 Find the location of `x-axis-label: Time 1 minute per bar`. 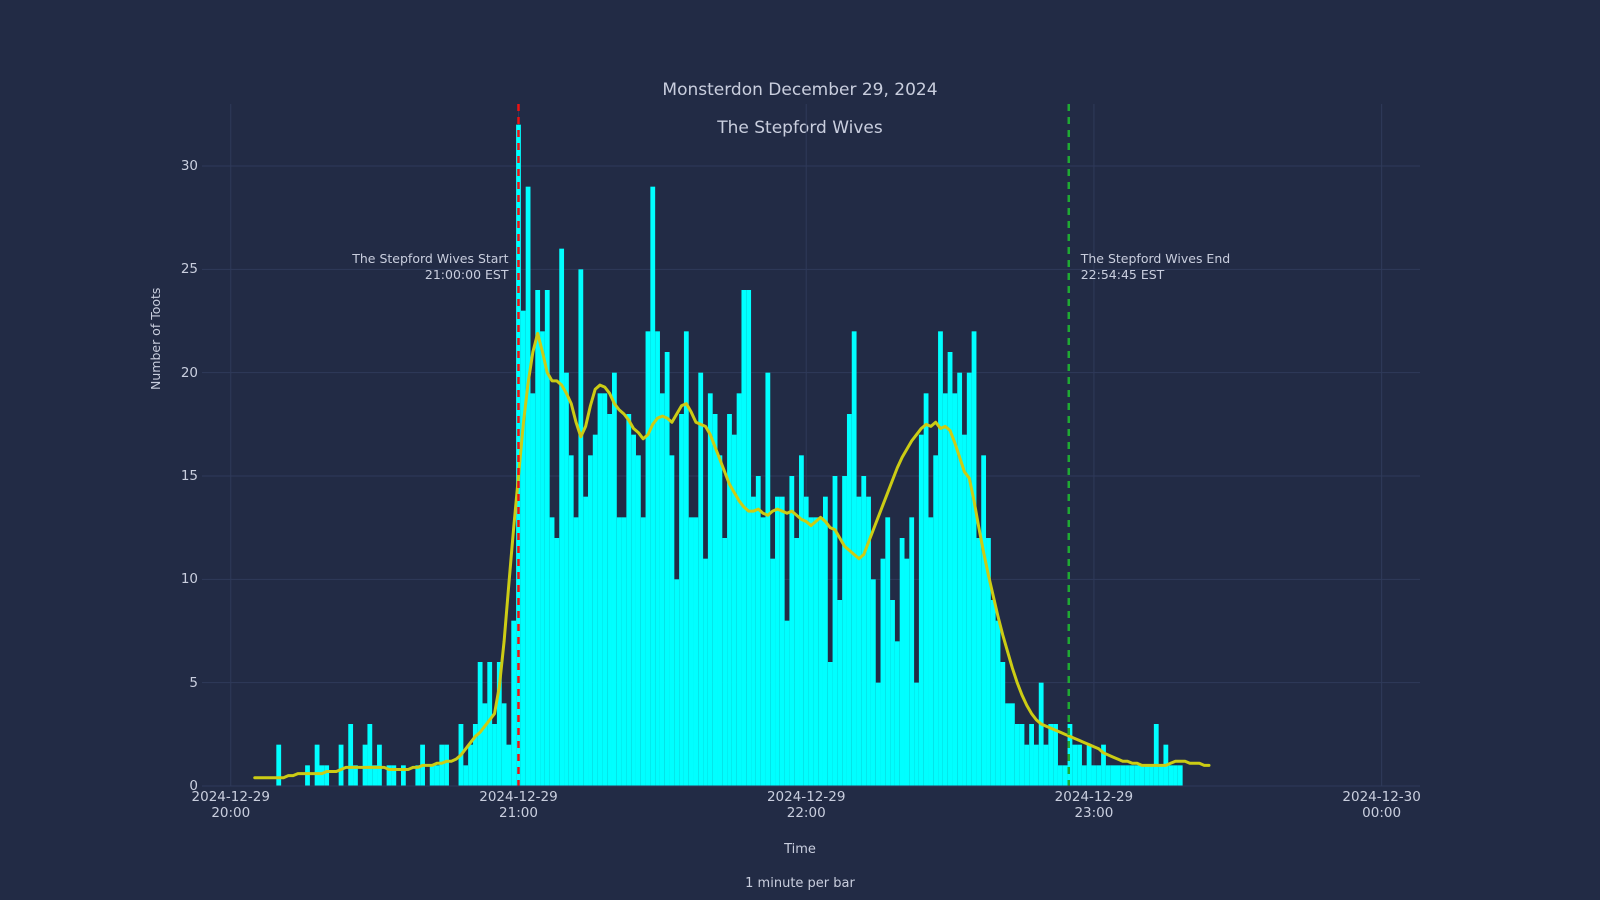

x-axis-label: Time 1 minute per bar is located at coordinates (800, 858).